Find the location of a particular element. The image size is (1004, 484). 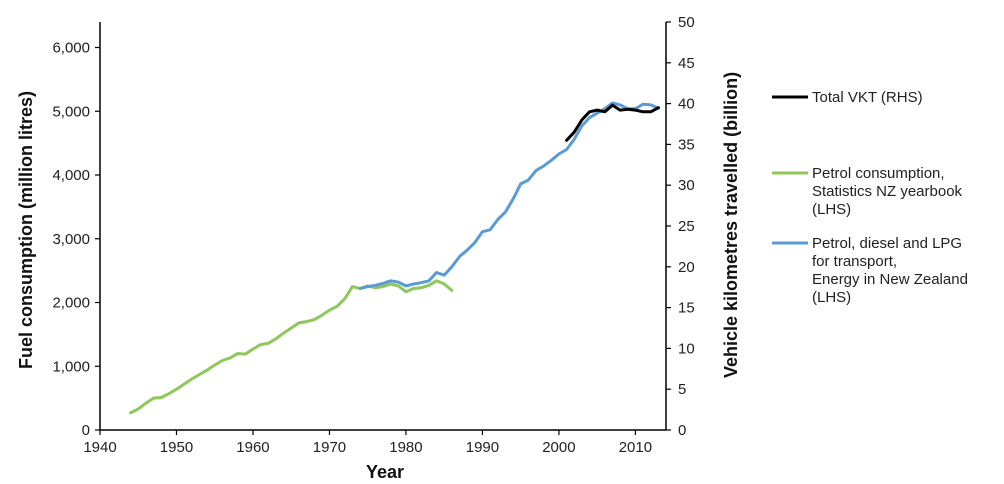

legend-label: for transport, is located at coordinates (854, 261).